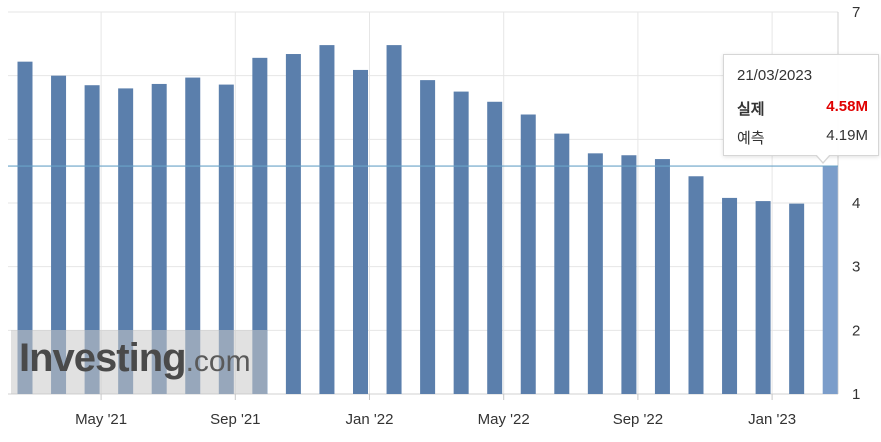 This screenshot has height=442, width=881. Describe the element at coordinates (662, 276) in the screenshot. I see `bar-10/2022` at that location.